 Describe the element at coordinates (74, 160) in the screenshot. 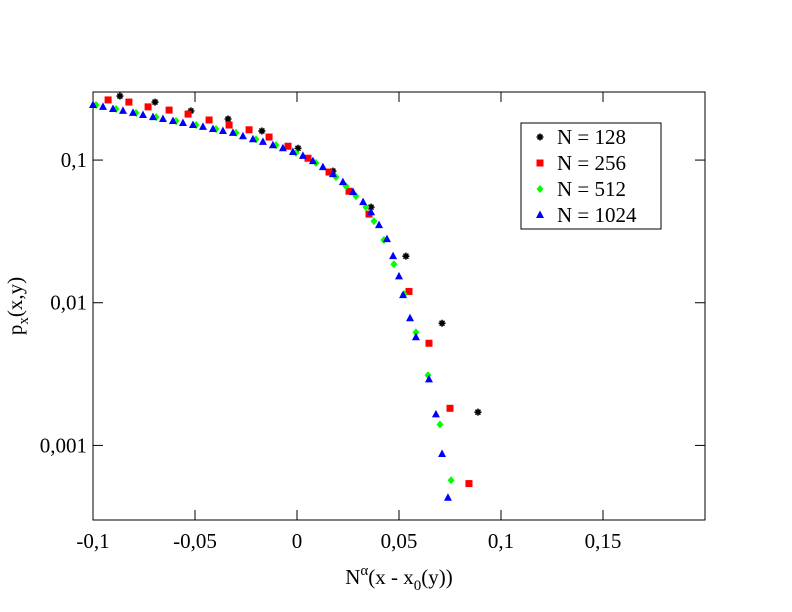

I see `y-tick-label: 0,1` at that location.